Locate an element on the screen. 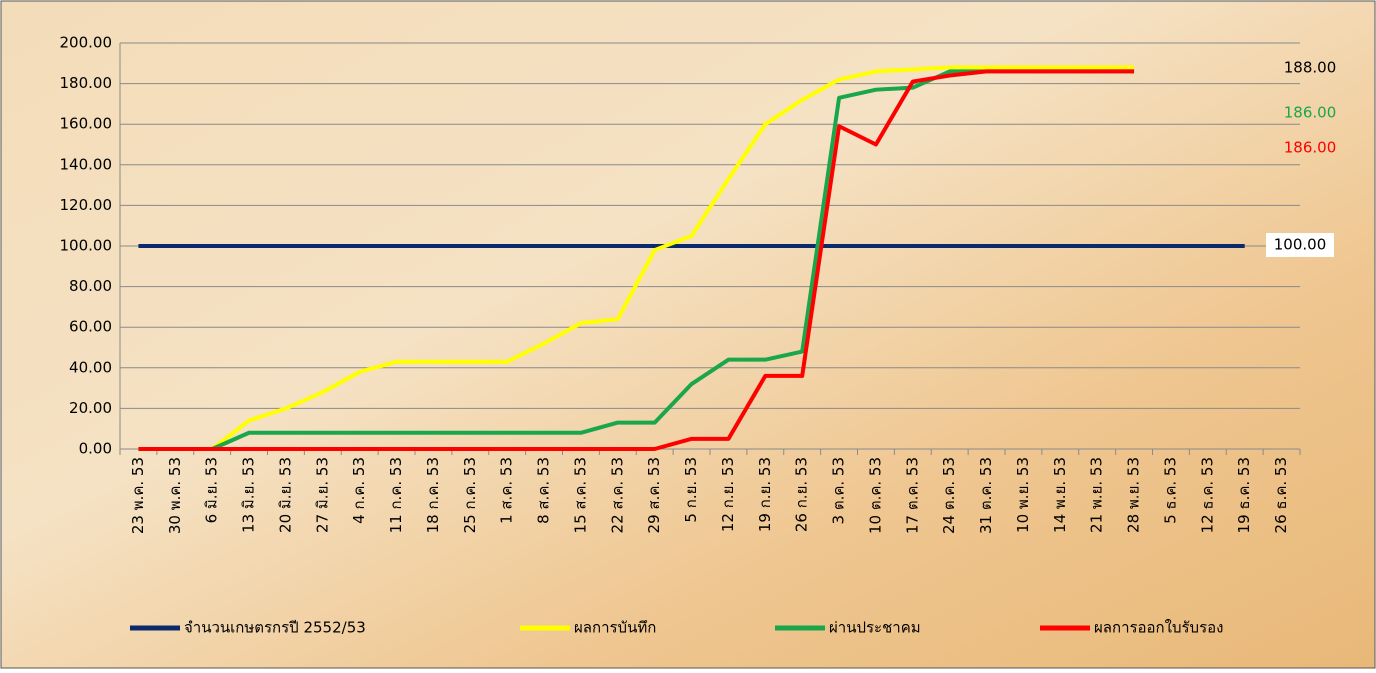 This screenshot has height=673, width=1376. y-tick-label: 80.00 is located at coordinates (90, 286).